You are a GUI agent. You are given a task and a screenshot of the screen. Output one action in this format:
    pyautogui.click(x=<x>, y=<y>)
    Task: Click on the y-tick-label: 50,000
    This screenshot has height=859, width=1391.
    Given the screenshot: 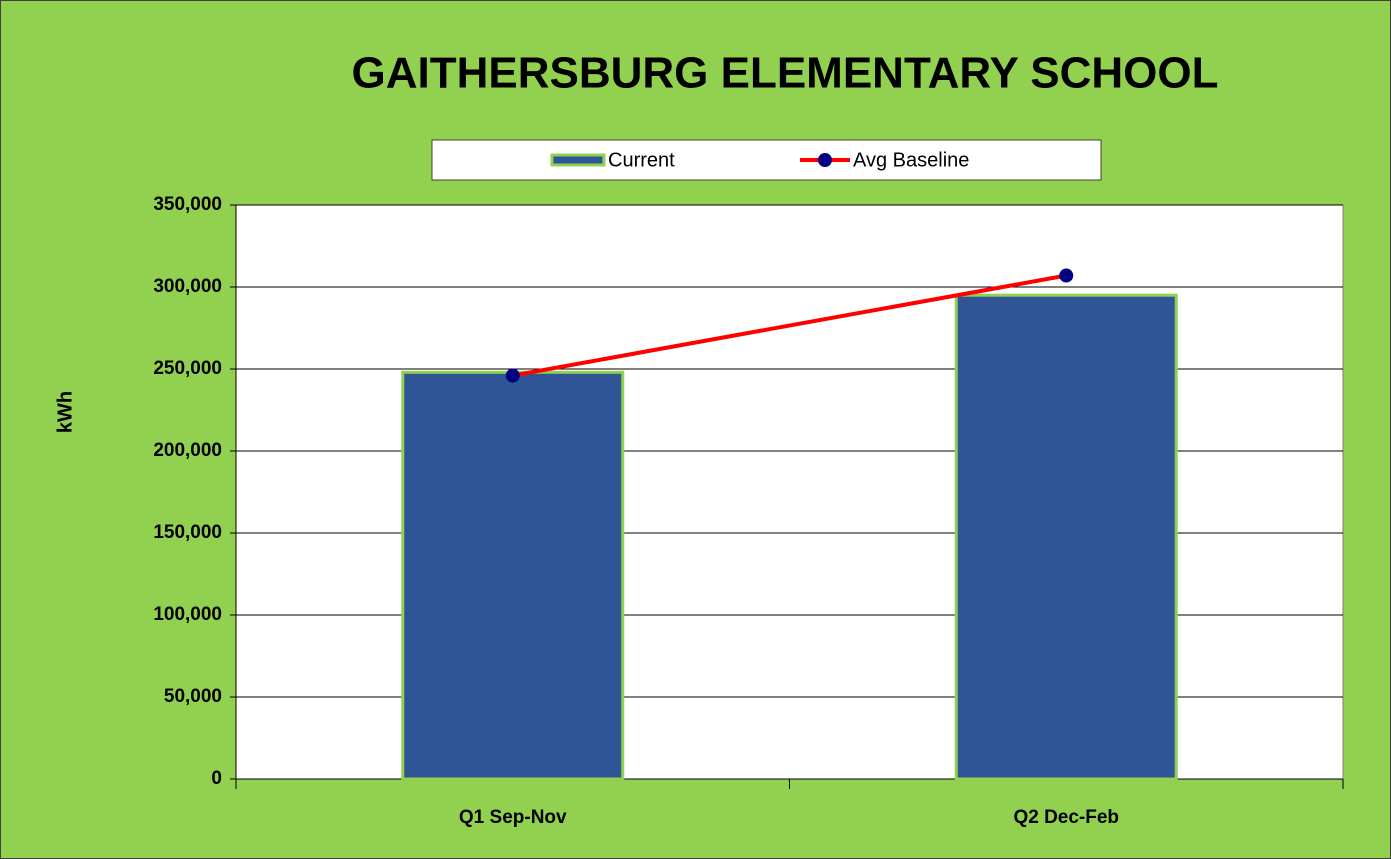 What is the action you would take?
    pyautogui.click(x=193, y=696)
    